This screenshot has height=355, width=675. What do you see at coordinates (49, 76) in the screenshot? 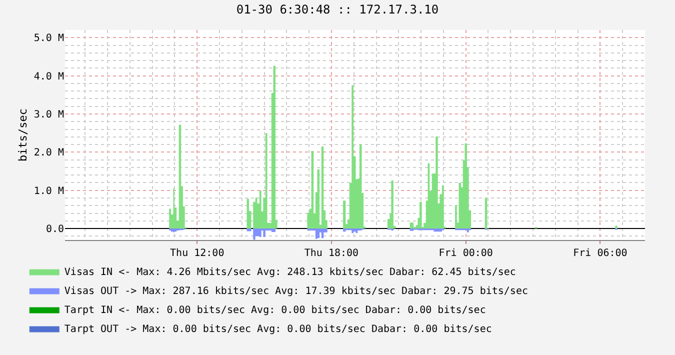
I see `y-tick-label: 4.0 M` at bounding box center [49, 76].